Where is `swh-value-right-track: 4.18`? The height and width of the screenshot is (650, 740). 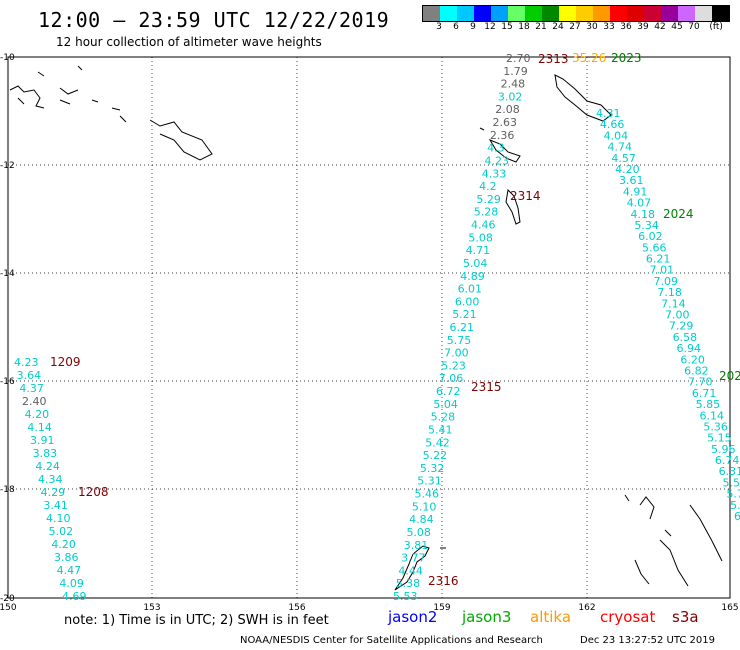
swh-value-right-track: 4.18 is located at coordinates (643, 214).